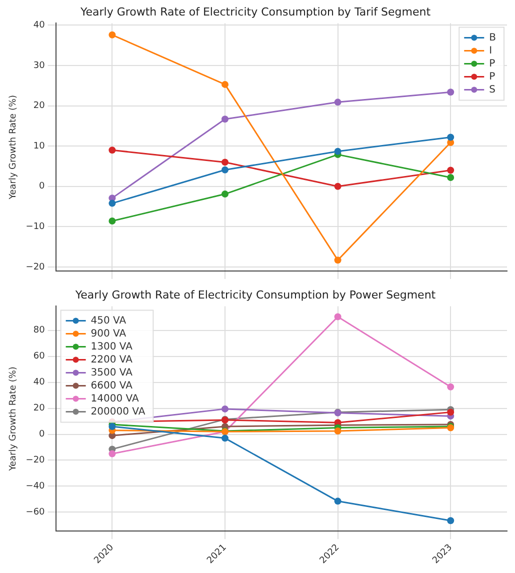 This screenshot has width=515, height=573. Describe the element at coordinates (39, 357) in the screenshot. I see `y-tick-label: 60` at that location.